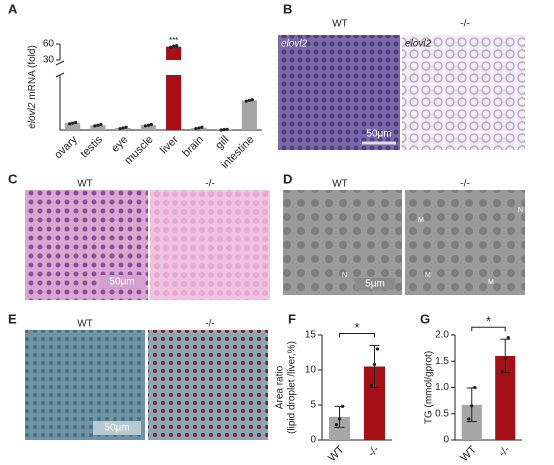 The height and width of the screenshot is (465, 554). What do you see at coordinates (13, 178) in the screenshot?
I see `panel-label: C` at bounding box center [13, 178].